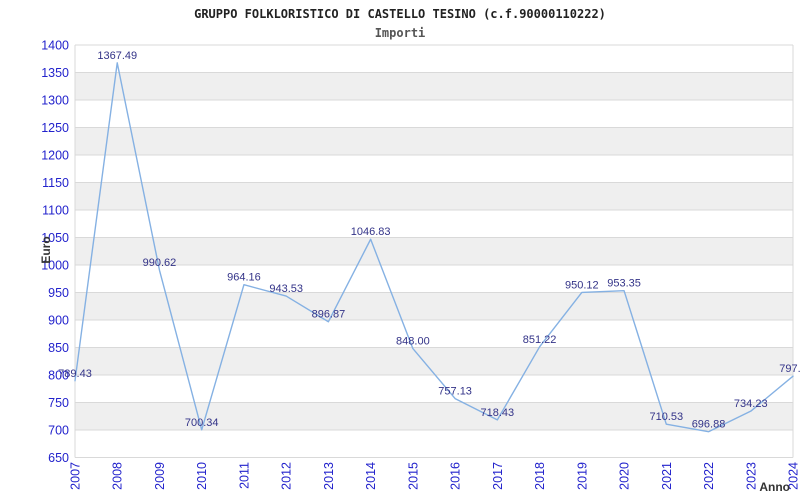  I want to click on x-tick-label: 2017, so click(498, 476).